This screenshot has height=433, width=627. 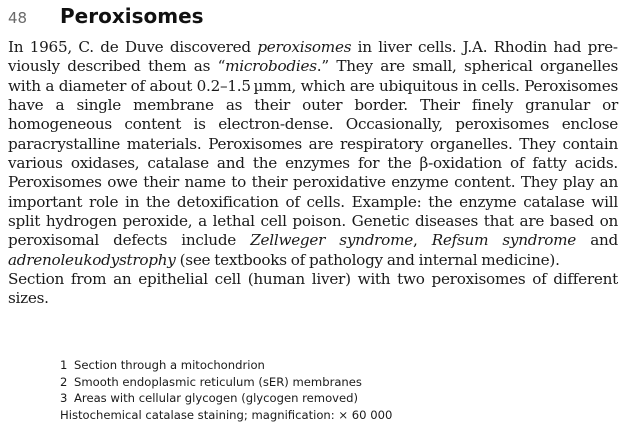 I want to click on page-title: Peroxisomes, so click(x=132, y=16).